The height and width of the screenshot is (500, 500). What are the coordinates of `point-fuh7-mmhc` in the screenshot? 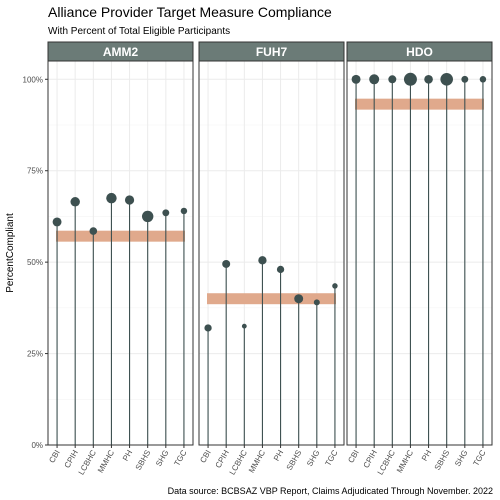 It's located at (262, 260).